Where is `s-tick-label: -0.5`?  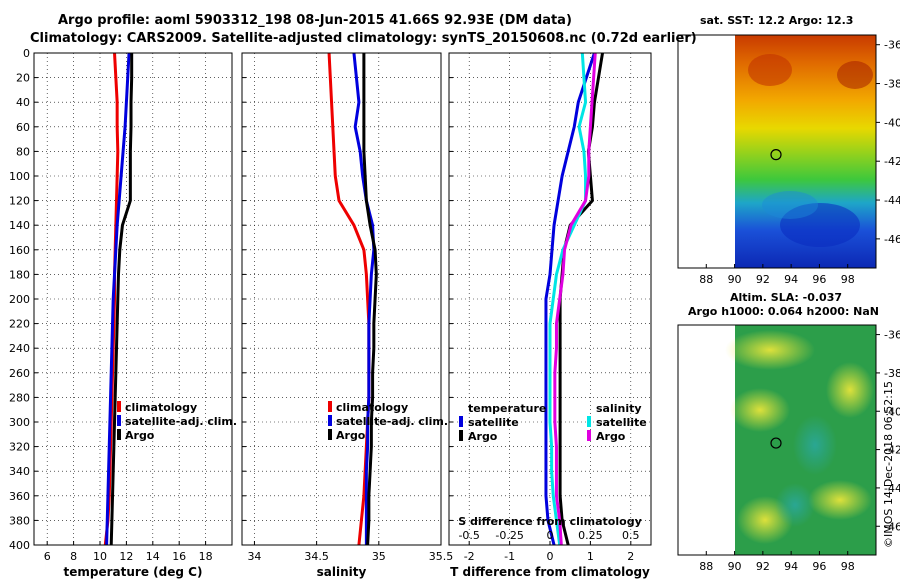 s-tick-label: -0.5 is located at coordinates (468, 535).